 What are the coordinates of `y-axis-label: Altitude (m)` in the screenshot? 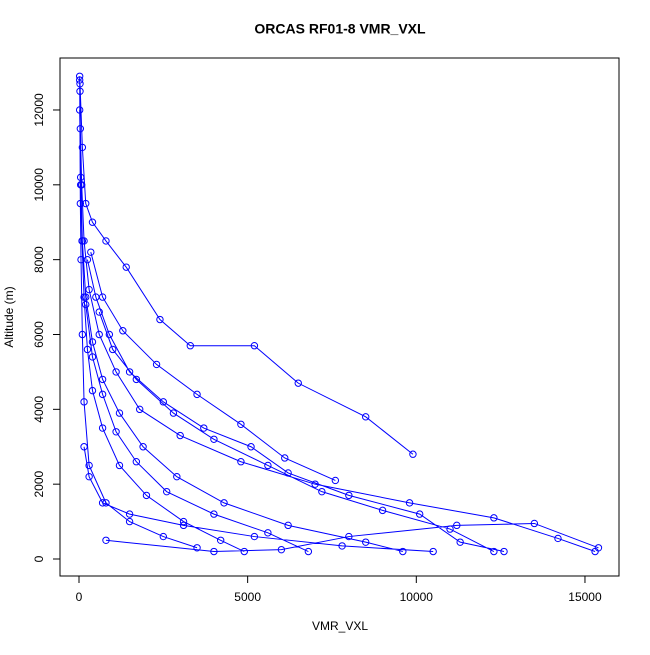 It's located at (9, 316).